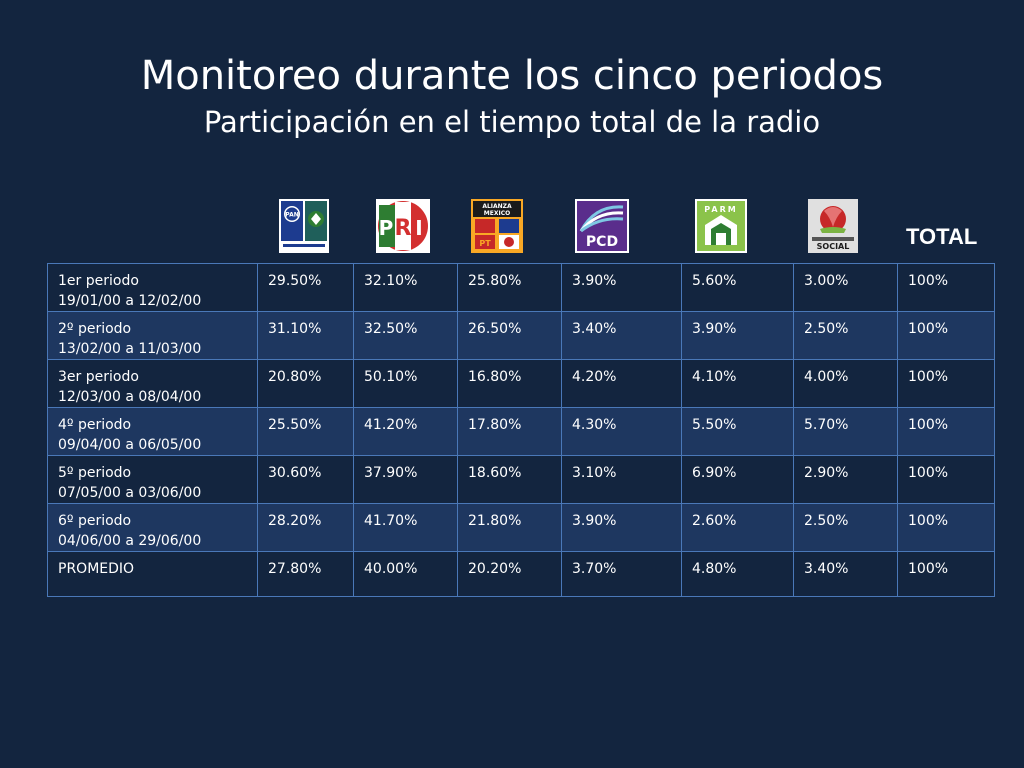 This screenshot has width=1024, height=768. I want to click on democracia-social-logo-icon: SOCIAL, so click(833, 226).